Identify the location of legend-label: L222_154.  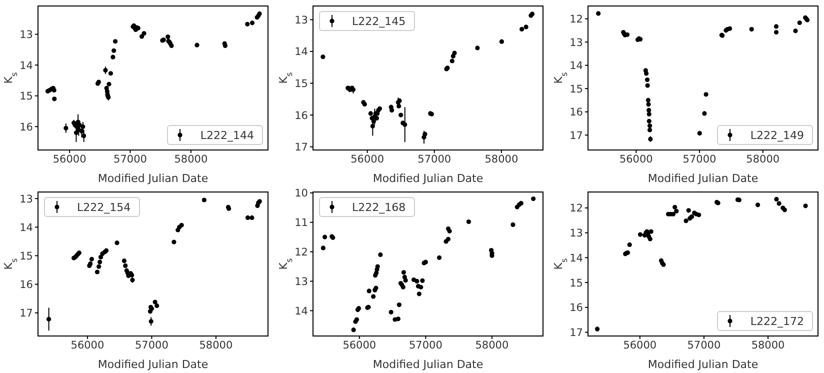
(104, 207).